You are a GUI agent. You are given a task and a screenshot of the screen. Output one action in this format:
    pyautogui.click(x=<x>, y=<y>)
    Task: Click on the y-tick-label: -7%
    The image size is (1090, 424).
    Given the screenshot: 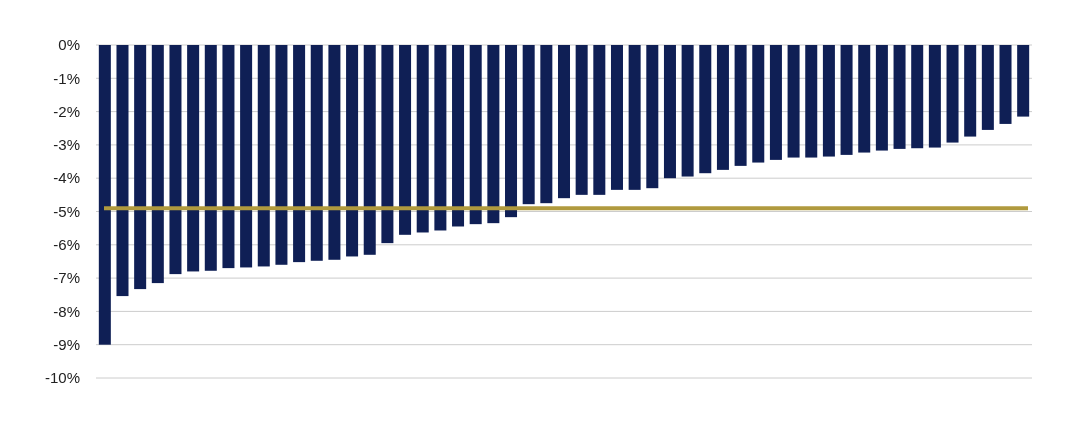 What is the action you would take?
    pyautogui.click(x=66, y=278)
    